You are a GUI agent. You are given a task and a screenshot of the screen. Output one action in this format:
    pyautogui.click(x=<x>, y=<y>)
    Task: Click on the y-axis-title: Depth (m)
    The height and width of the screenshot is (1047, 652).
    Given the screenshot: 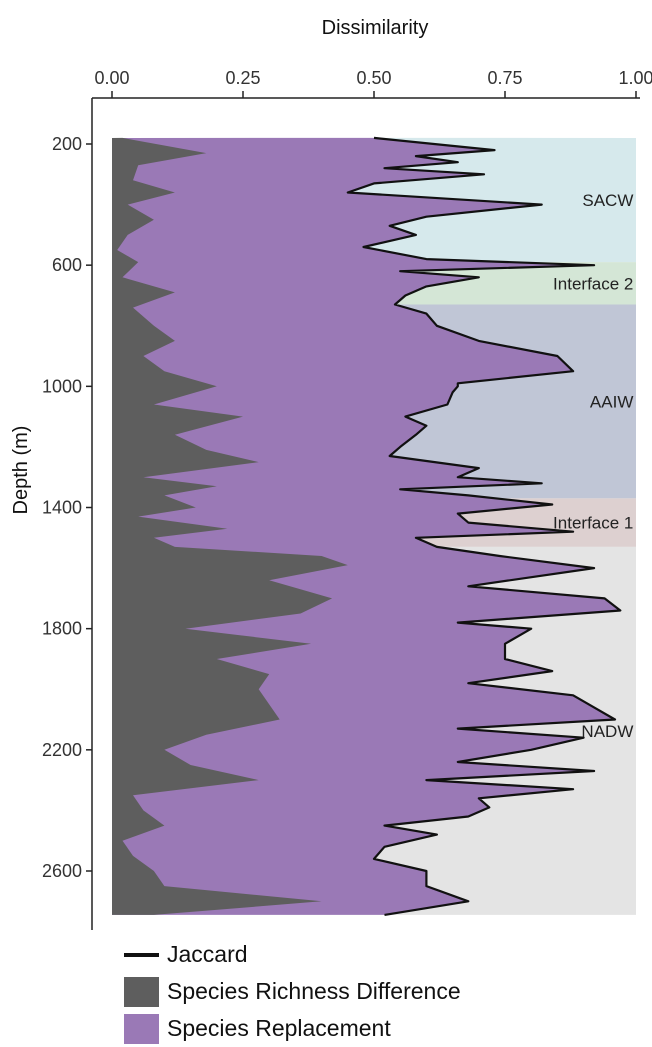 What is the action you would take?
    pyautogui.click(x=21, y=470)
    